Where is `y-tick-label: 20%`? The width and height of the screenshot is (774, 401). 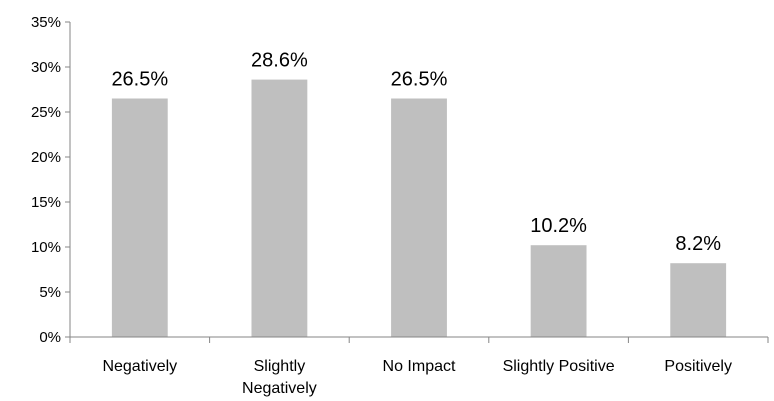 y-tick-label: 20% is located at coordinates (46, 157).